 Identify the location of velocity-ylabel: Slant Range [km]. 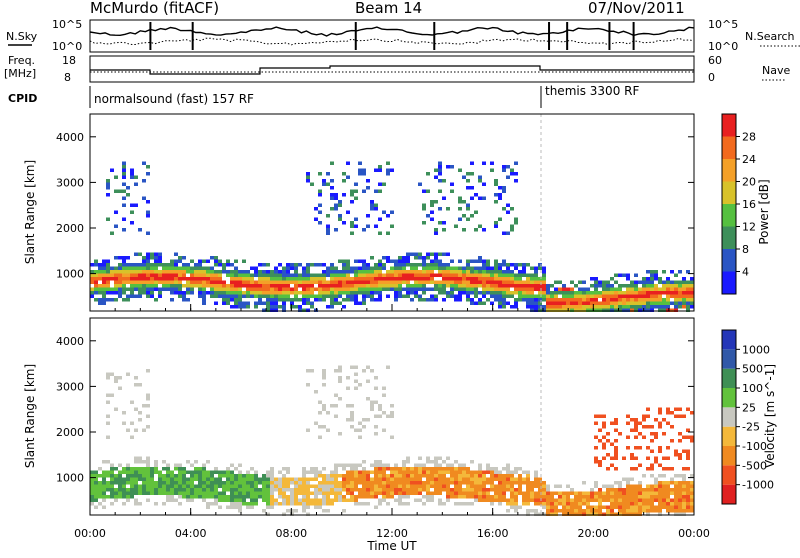
(30, 416).